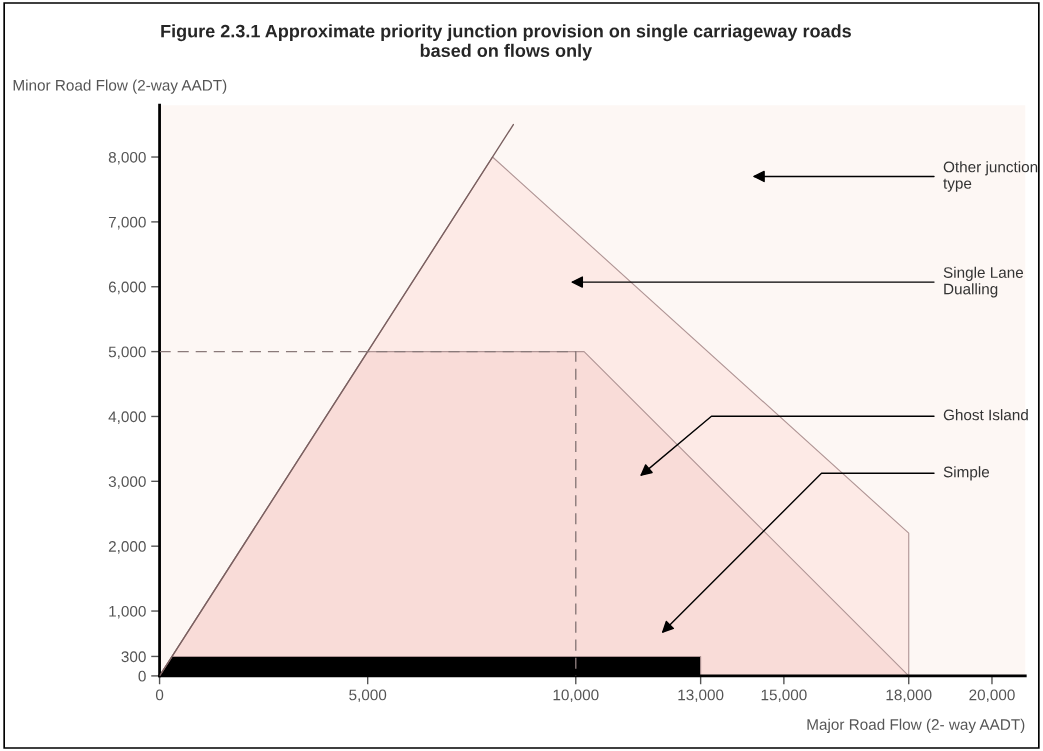 This screenshot has width=1043, height=751. What do you see at coordinates (909, 696) in the screenshot?
I see `x-tick-label: 18,000` at bounding box center [909, 696].